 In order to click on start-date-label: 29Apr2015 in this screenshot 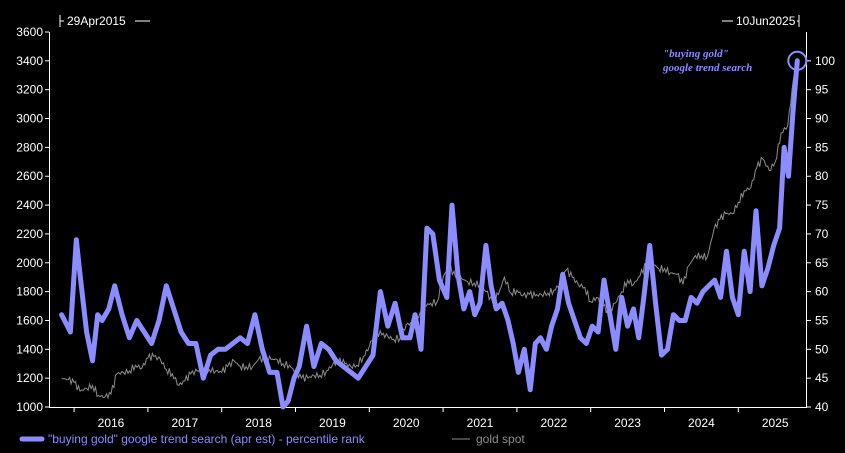, I will do `click(96, 21)`.